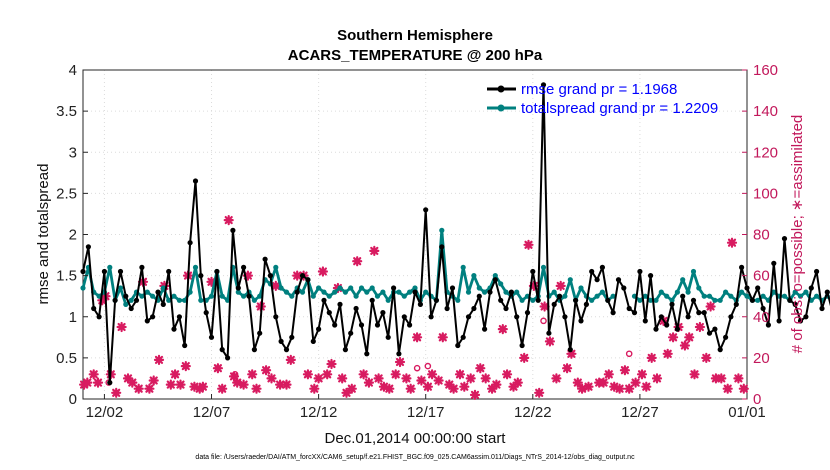 The image size is (830, 470). What do you see at coordinates (43, 234) in the screenshot?
I see `y-axis-left-label: rmse and totalspread` at bounding box center [43, 234].